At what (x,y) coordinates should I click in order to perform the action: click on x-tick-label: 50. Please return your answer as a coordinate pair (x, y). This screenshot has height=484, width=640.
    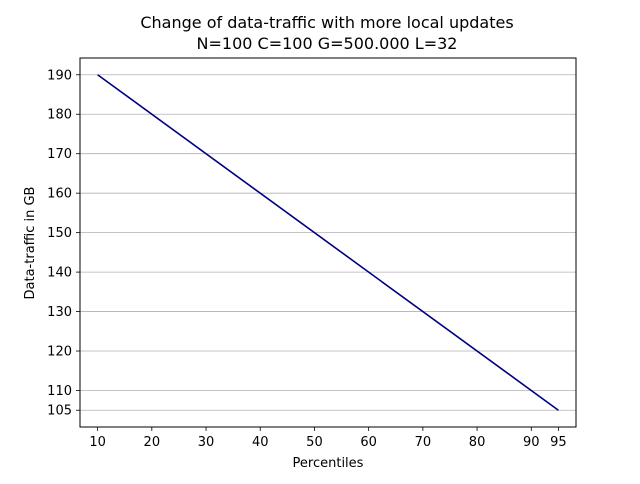
    Looking at the image, I should click on (314, 442).